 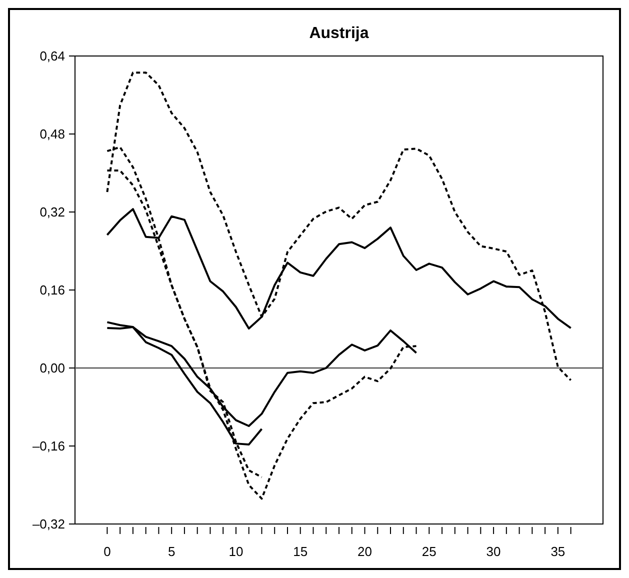 What do you see at coordinates (52, 212) in the screenshot?
I see `y-tick-label: 0,32` at bounding box center [52, 212].